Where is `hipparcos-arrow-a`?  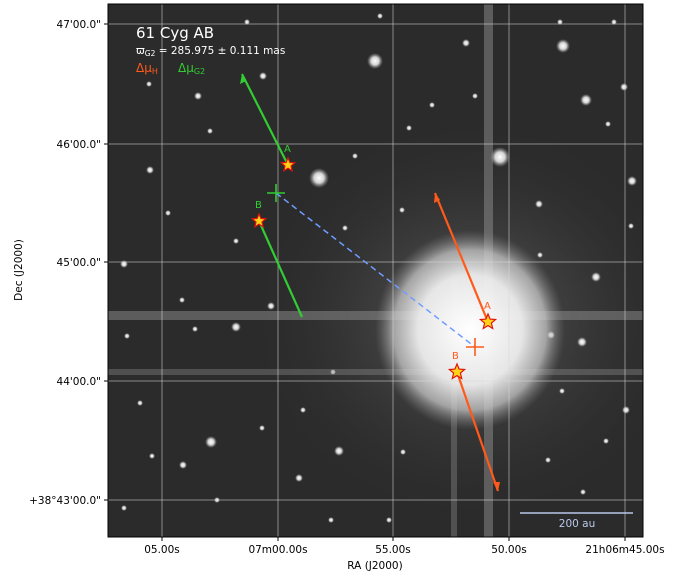 hipparcos-arrow-a is located at coordinates (461, 257).